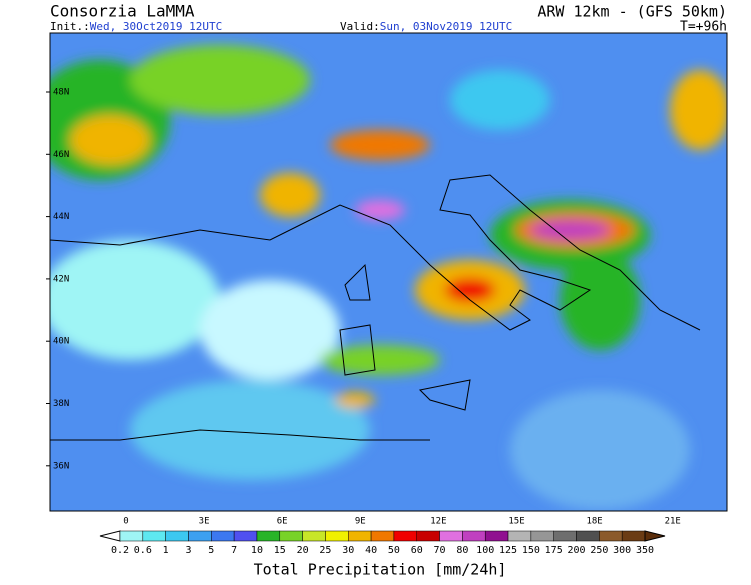 Image resolution: width=751 pixels, height=585 pixels. Describe the element at coordinates (61, 342) in the screenshot. I see `lat-label: 40N` at that location.